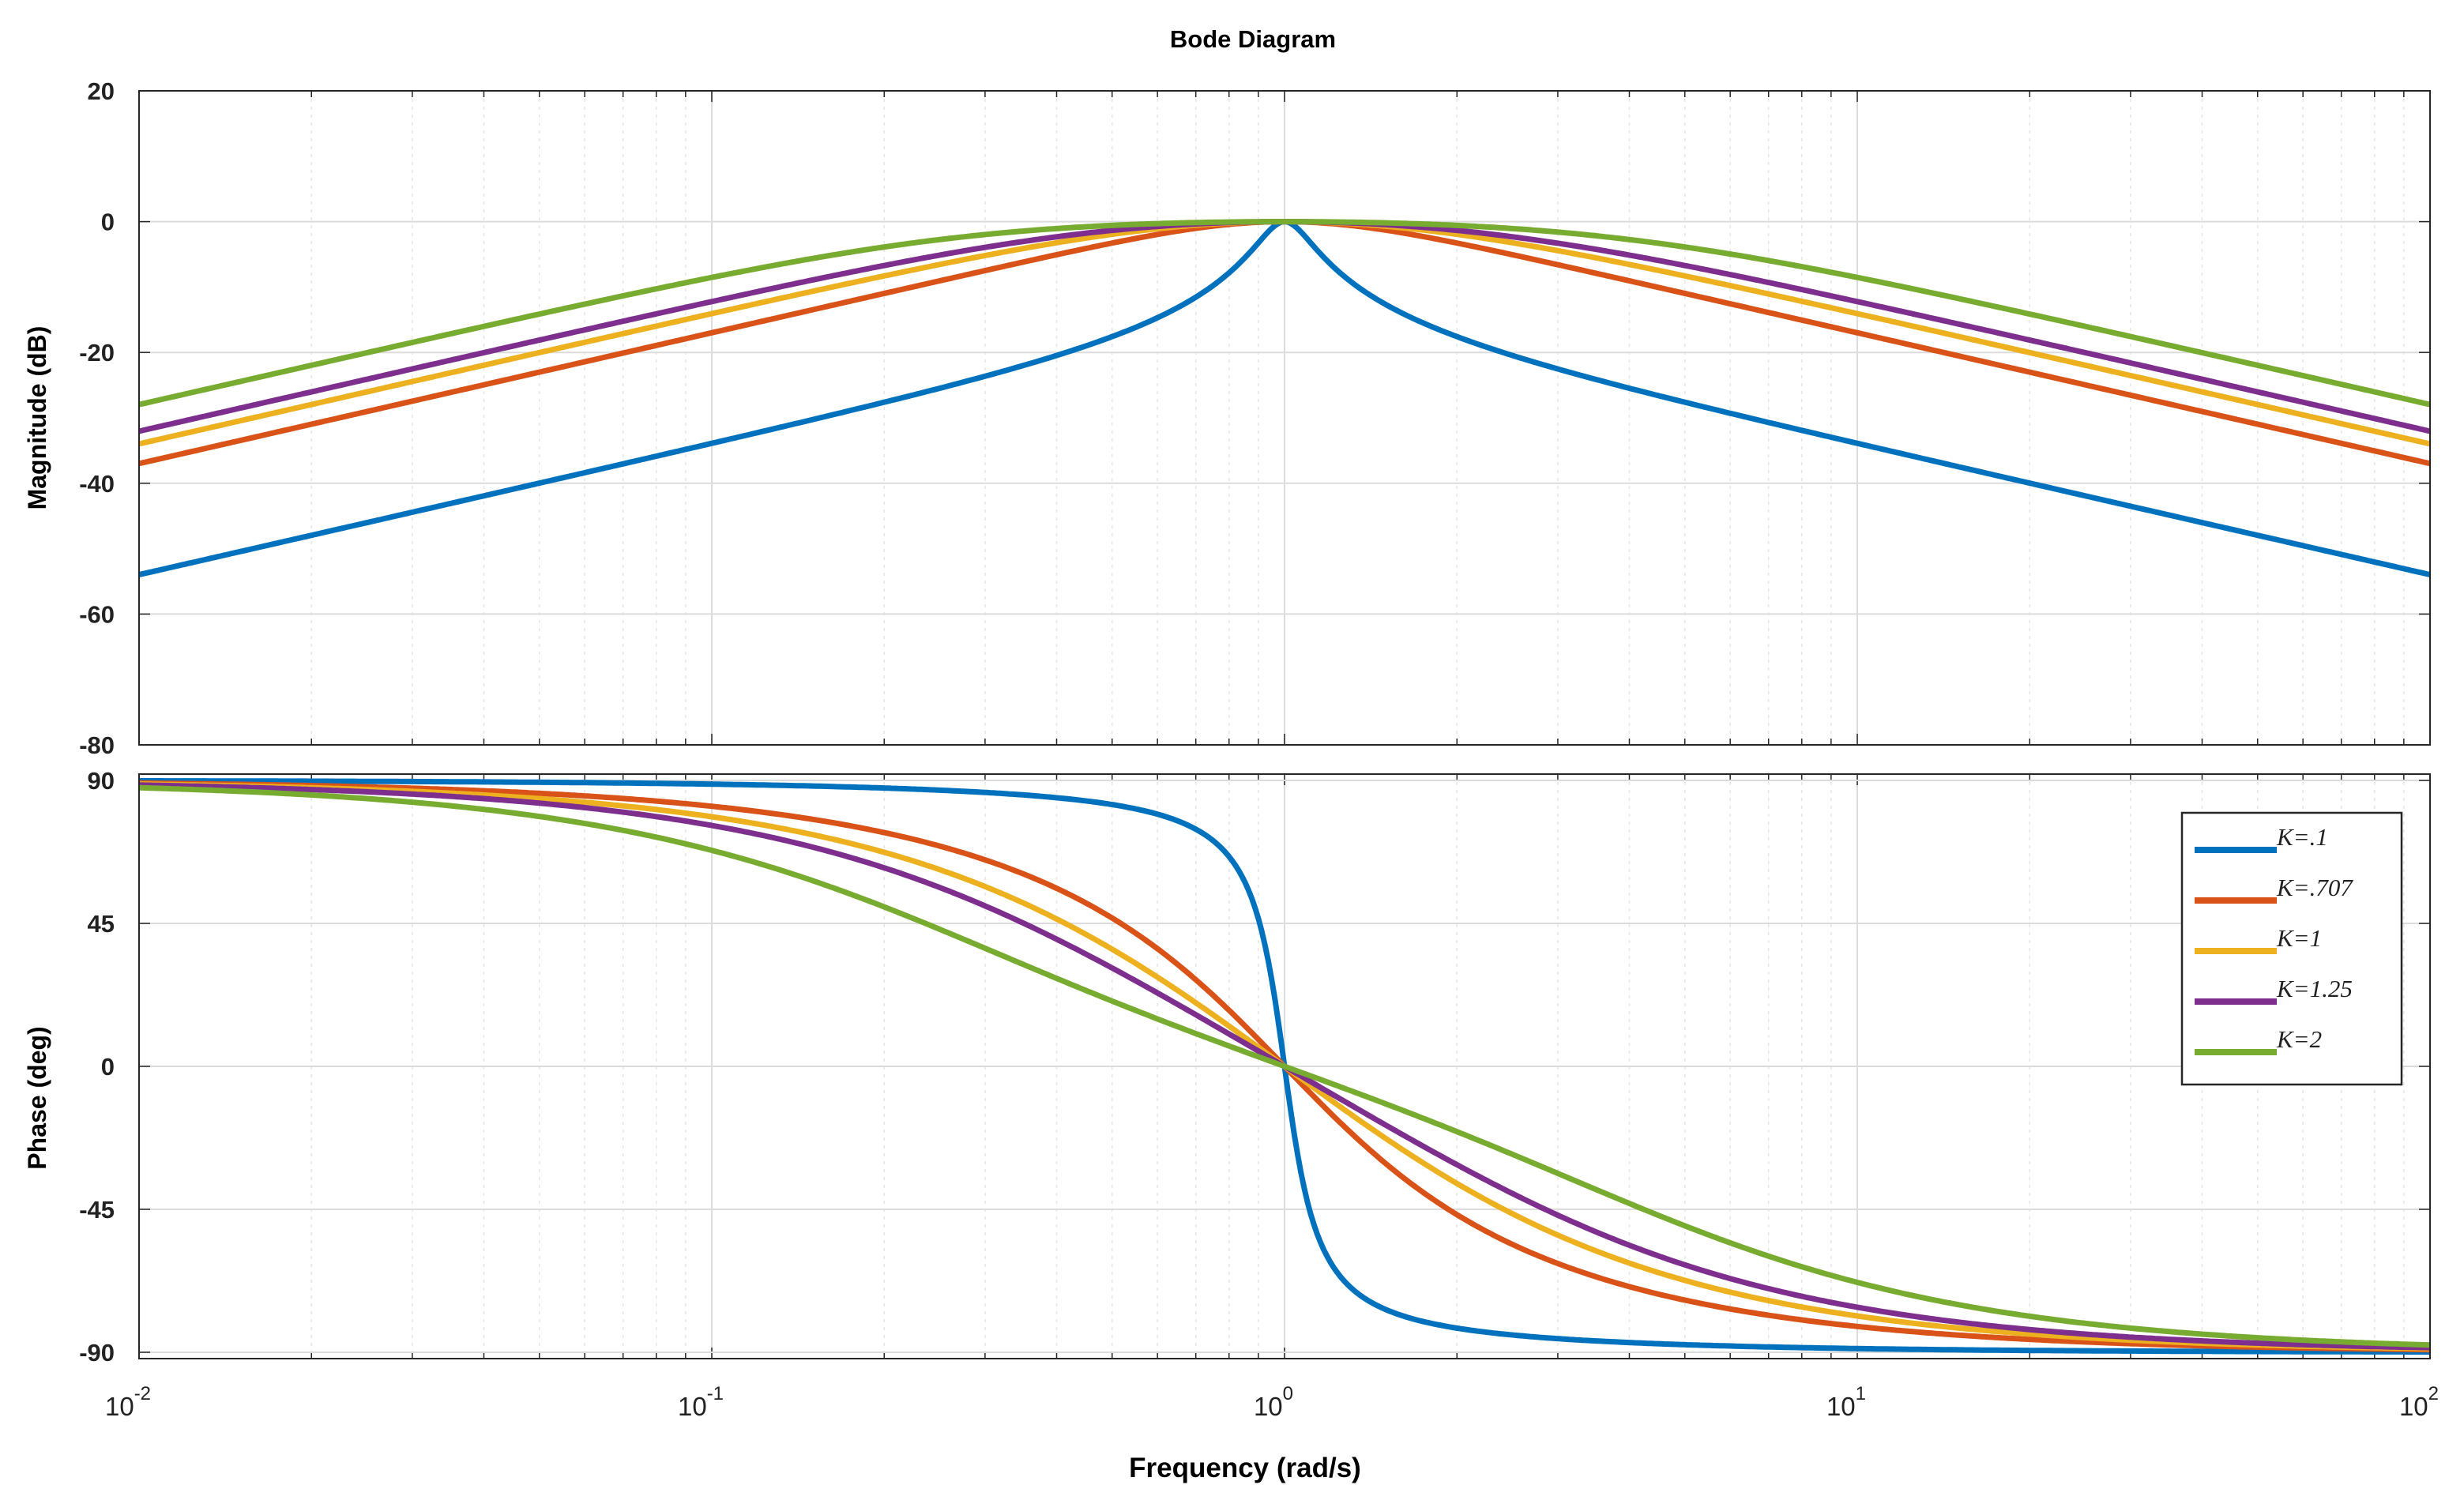 This screenshot has width=2464, height=1500. I want to click on phase-y-label: Phase (deg), so click(37, 1097).